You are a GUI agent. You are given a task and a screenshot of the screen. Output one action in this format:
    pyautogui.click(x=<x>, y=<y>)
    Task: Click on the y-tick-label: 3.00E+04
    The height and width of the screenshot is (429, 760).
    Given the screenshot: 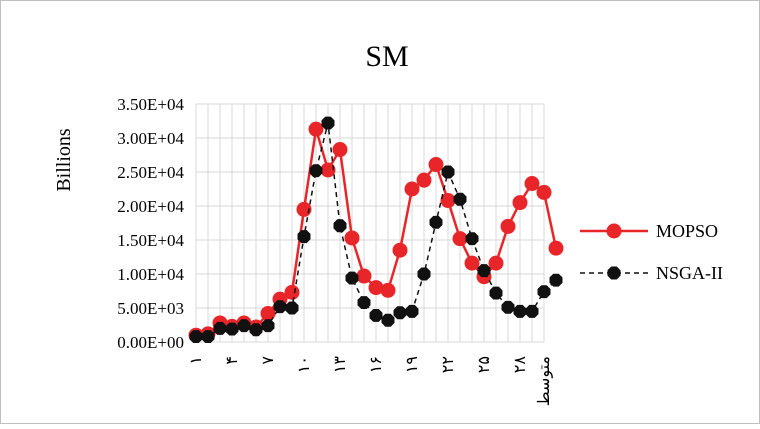 What is the action you would take?
    pyautogui.click(x=150, y=138)
    